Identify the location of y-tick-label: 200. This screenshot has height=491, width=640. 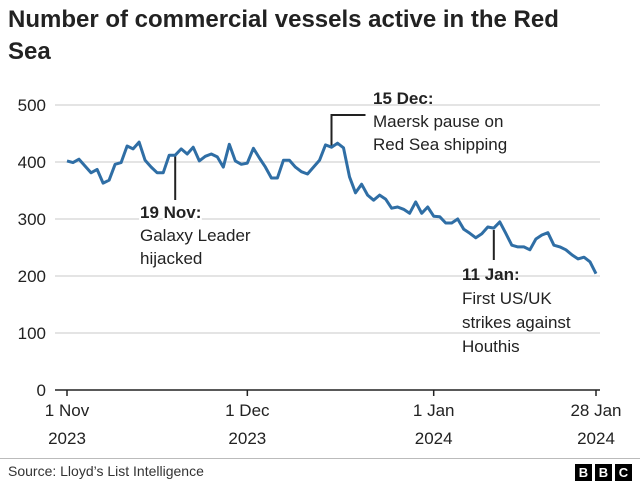
(32, 276).